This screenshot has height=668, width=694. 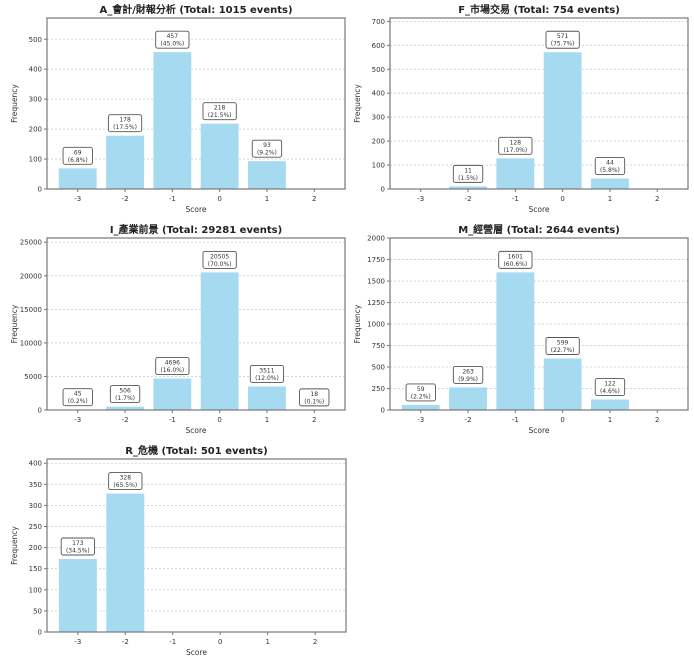 What do you see at coordinates (35, 485) in the screenshot?
I see `y-tick-label: 350` at bounding box center [35, 485].